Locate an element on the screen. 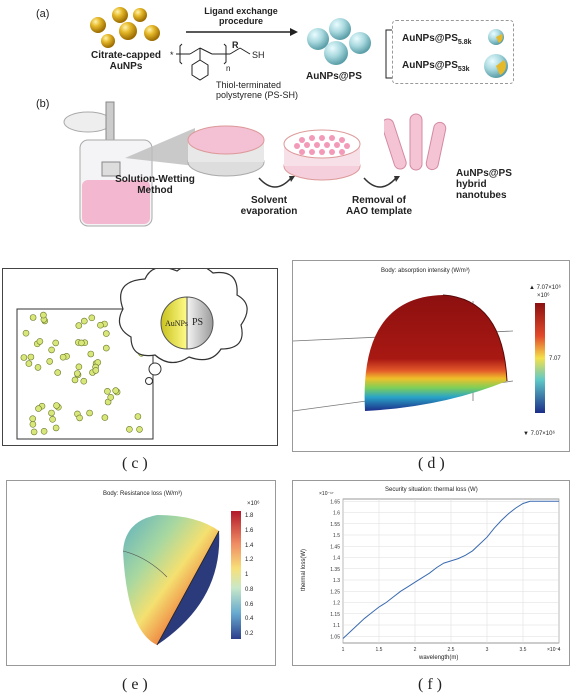 The width and height of the screenshot is (574, 694). x-tick-label: 2 is located at coordinates (415, 650).